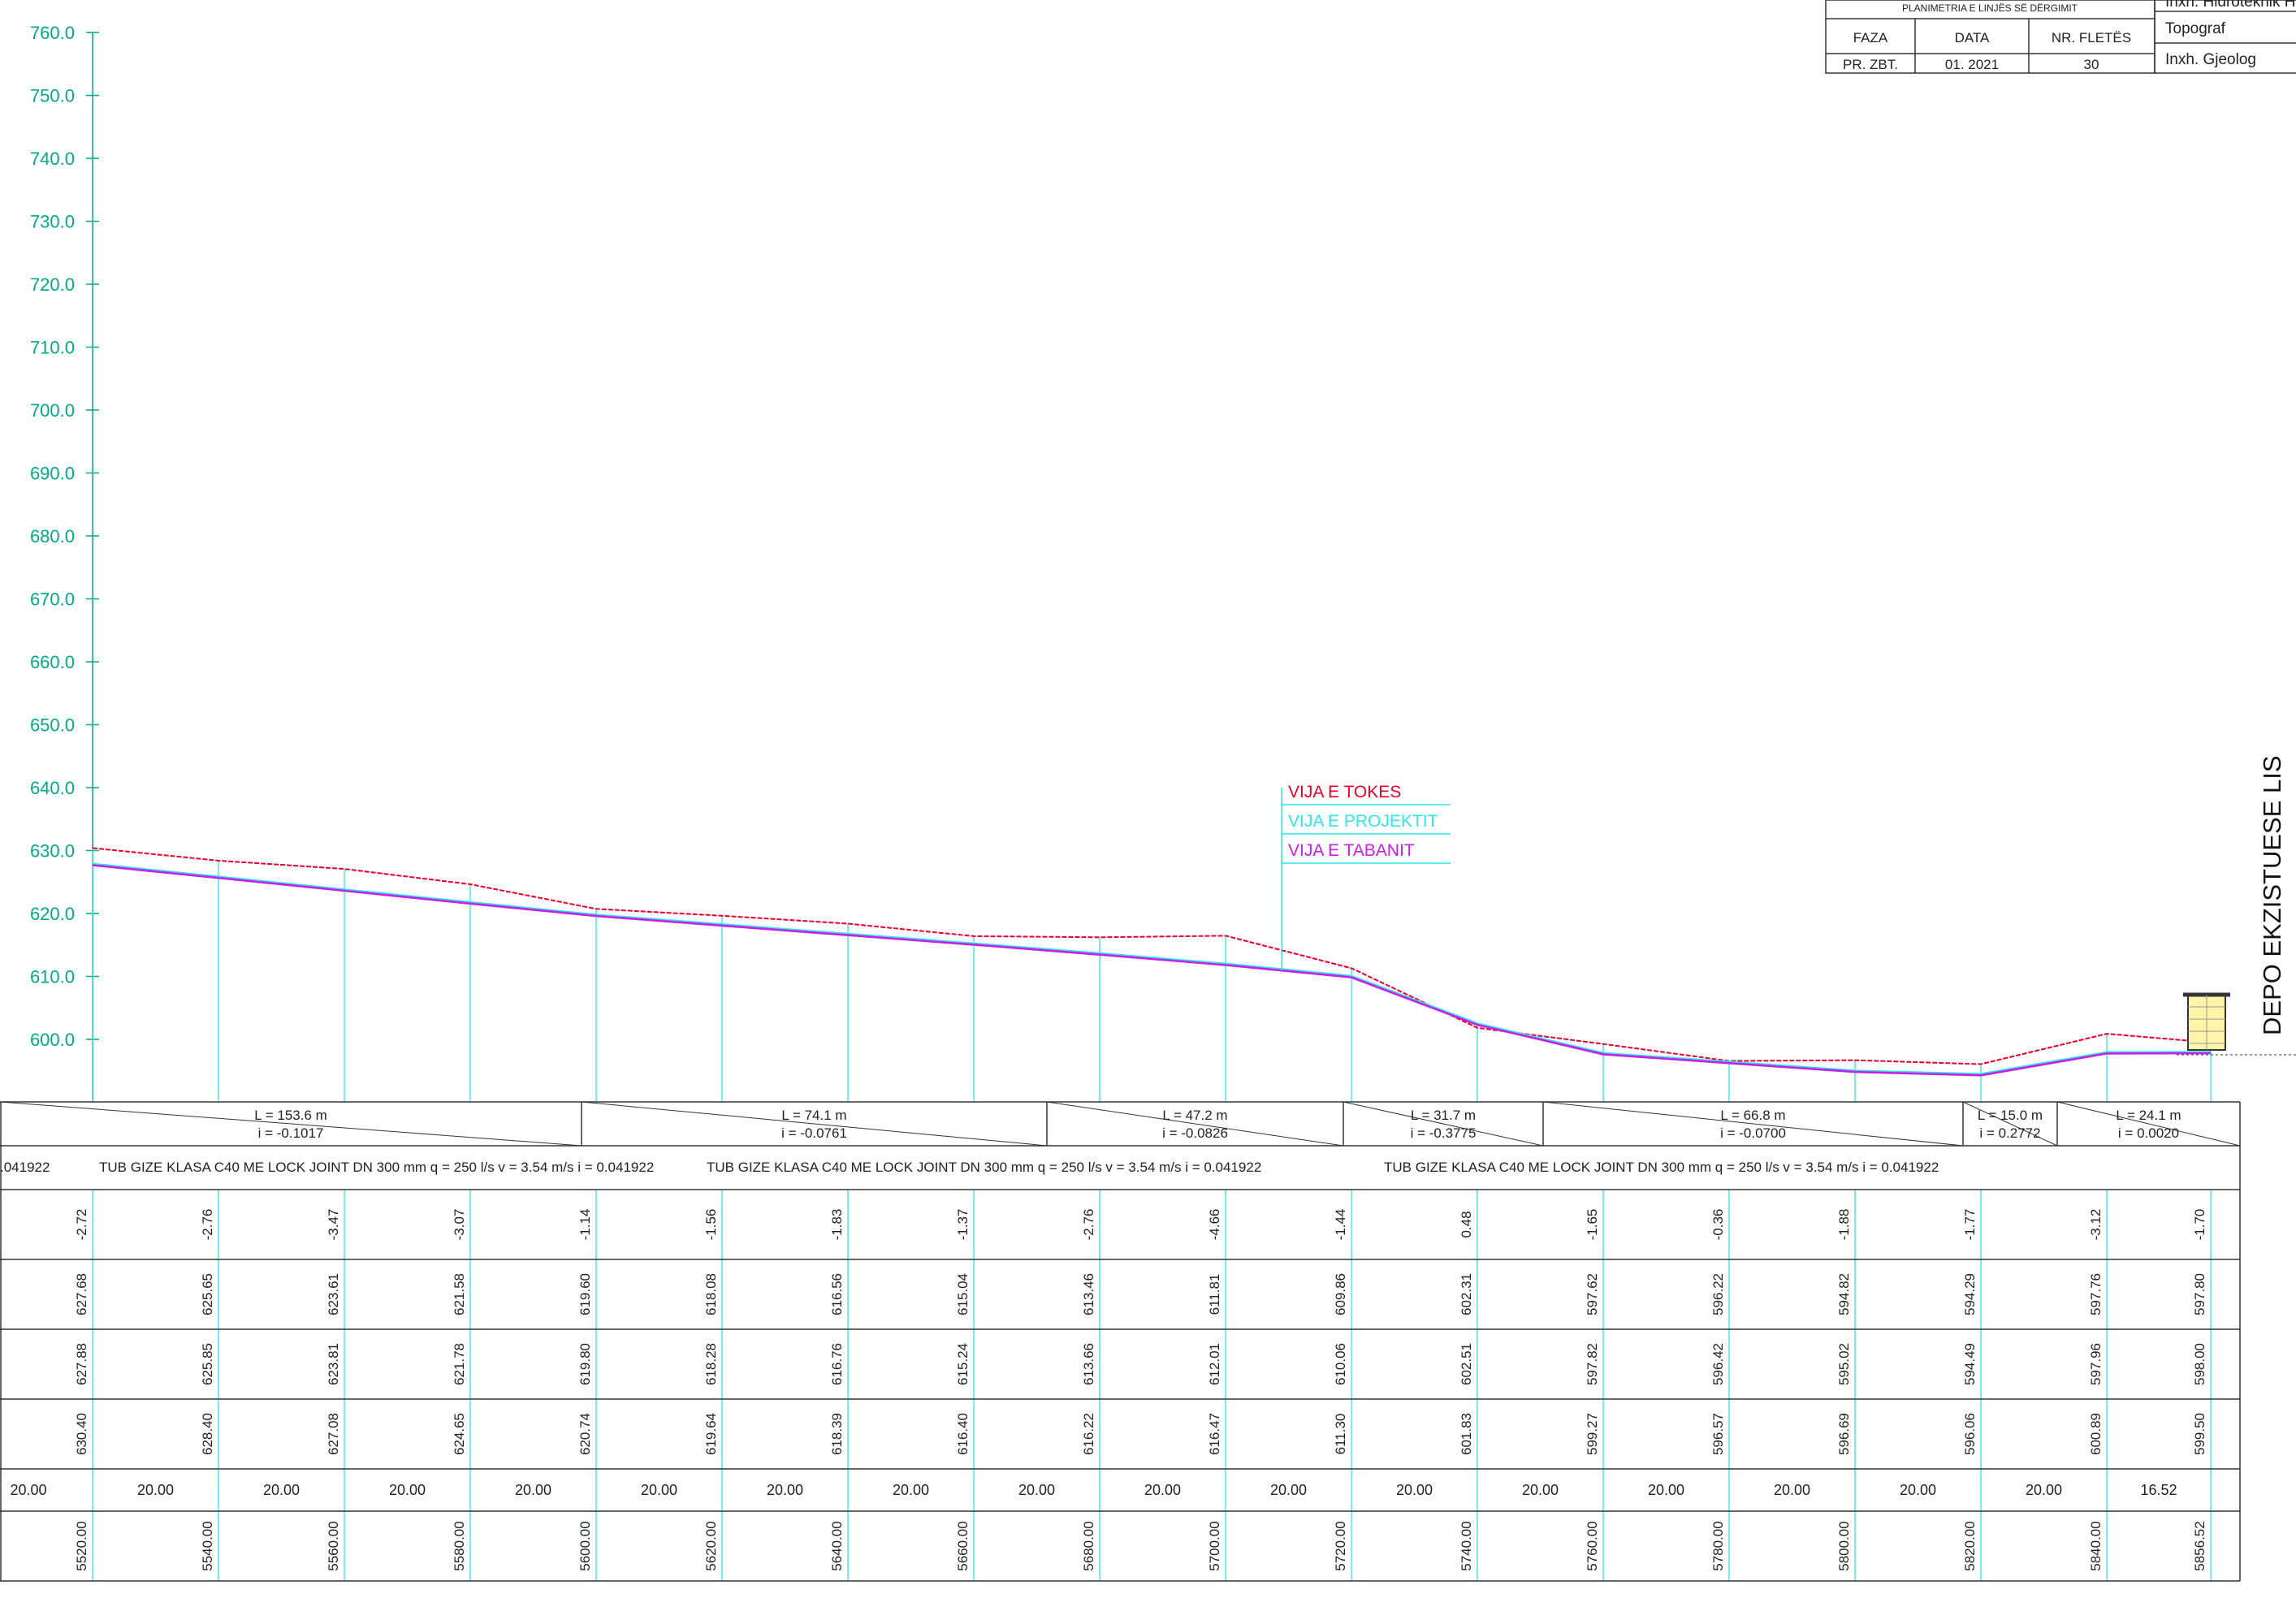 The width and height of the screenshot is (2296, 1624). Describe the element at coordinates (459, 1225) in the screenshot. I see `depth-value: -3.07` at that location.